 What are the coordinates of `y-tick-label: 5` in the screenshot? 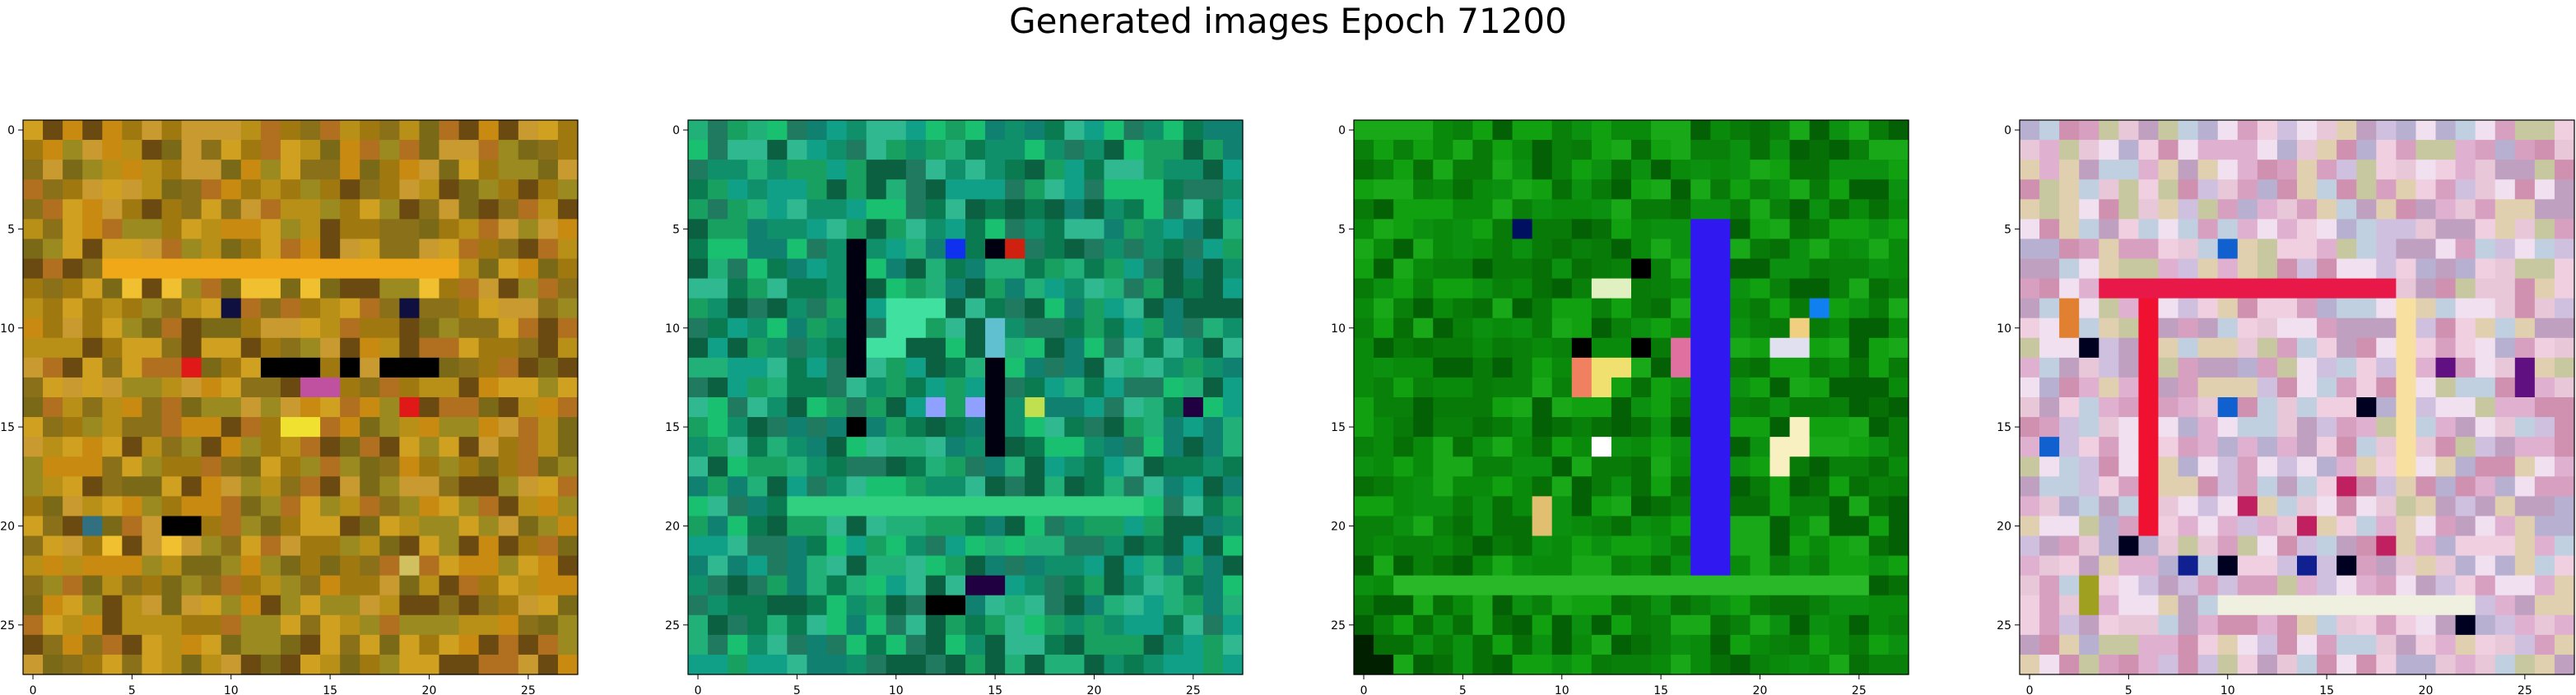 It's located at (1342, 229).